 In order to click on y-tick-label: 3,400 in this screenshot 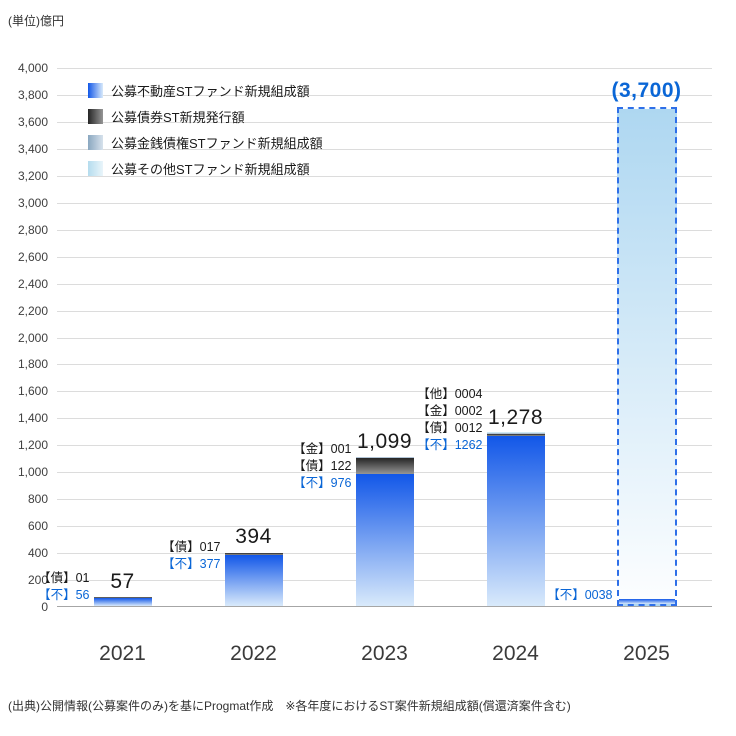, I will do `click(32, 148)`.